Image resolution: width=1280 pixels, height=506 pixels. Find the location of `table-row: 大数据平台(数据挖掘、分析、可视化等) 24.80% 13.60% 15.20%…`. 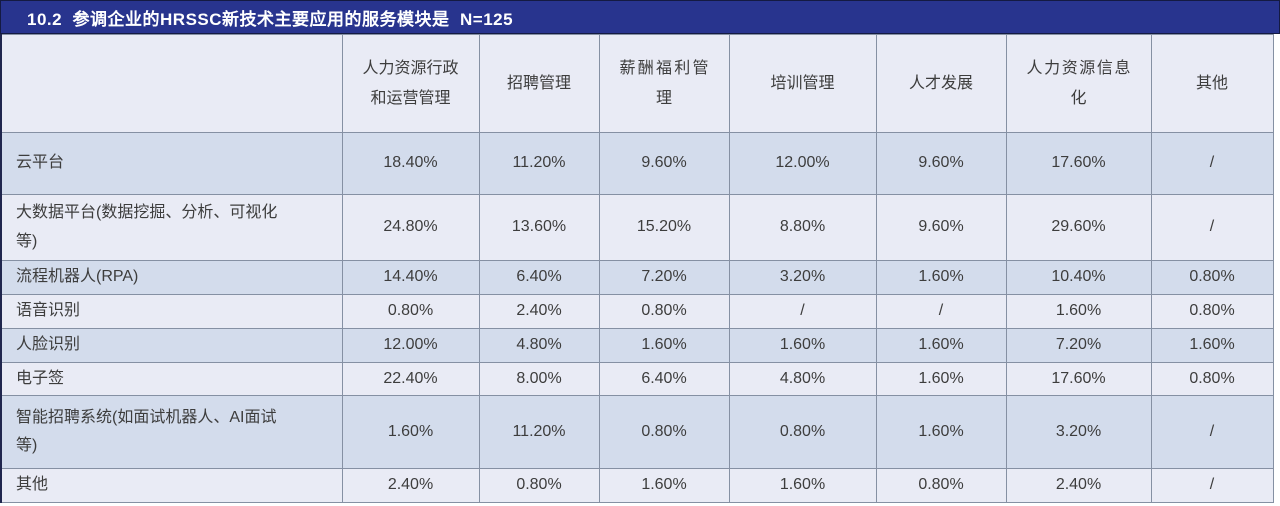

table-row: 大数据平台(数据挖掘、分析、可视化等) 24.80% 13.60% 15.20%… is located at coordinates (637, 227).